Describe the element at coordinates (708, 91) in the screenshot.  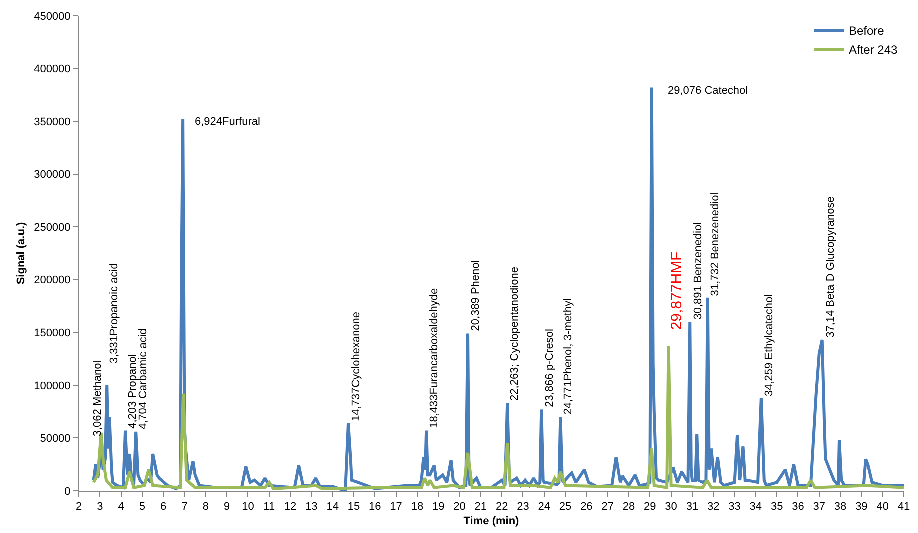
I see `annotation: 29,076 Catechol` at that location.